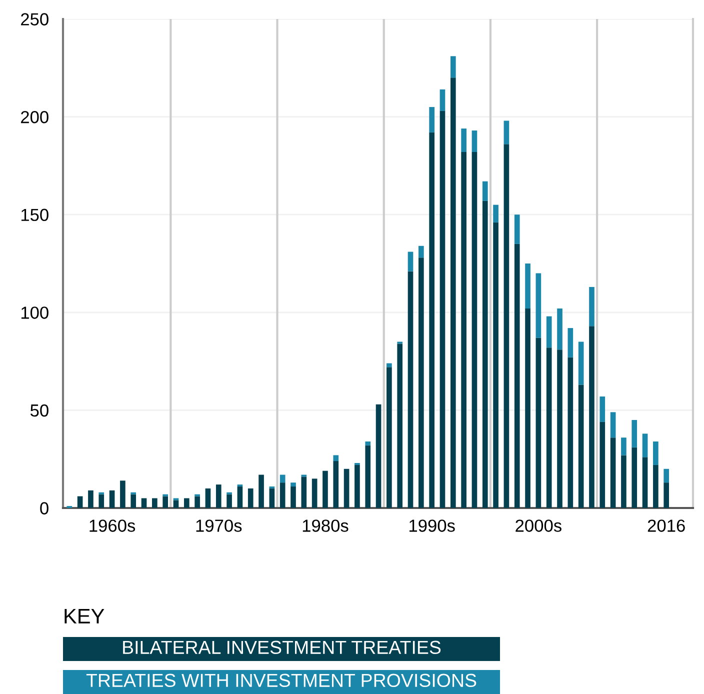 The image size is (704, 694). I want to click on x-tick-label: 1980s, so click(325, 526).